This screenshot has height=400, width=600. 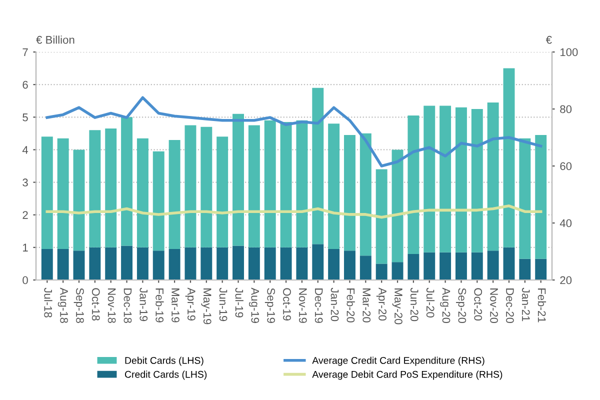 I want to click on x-tick-label: Sep-19, so click(x=269, y=305).